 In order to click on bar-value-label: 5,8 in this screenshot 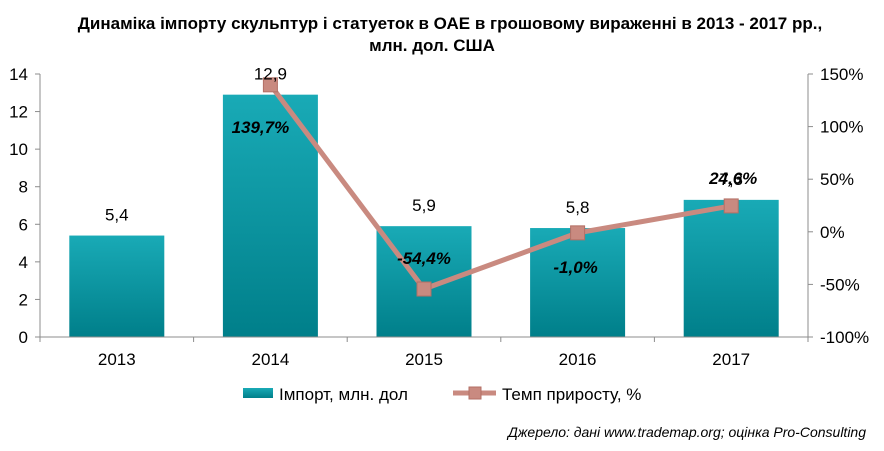, I will do `click(578, 207)`.